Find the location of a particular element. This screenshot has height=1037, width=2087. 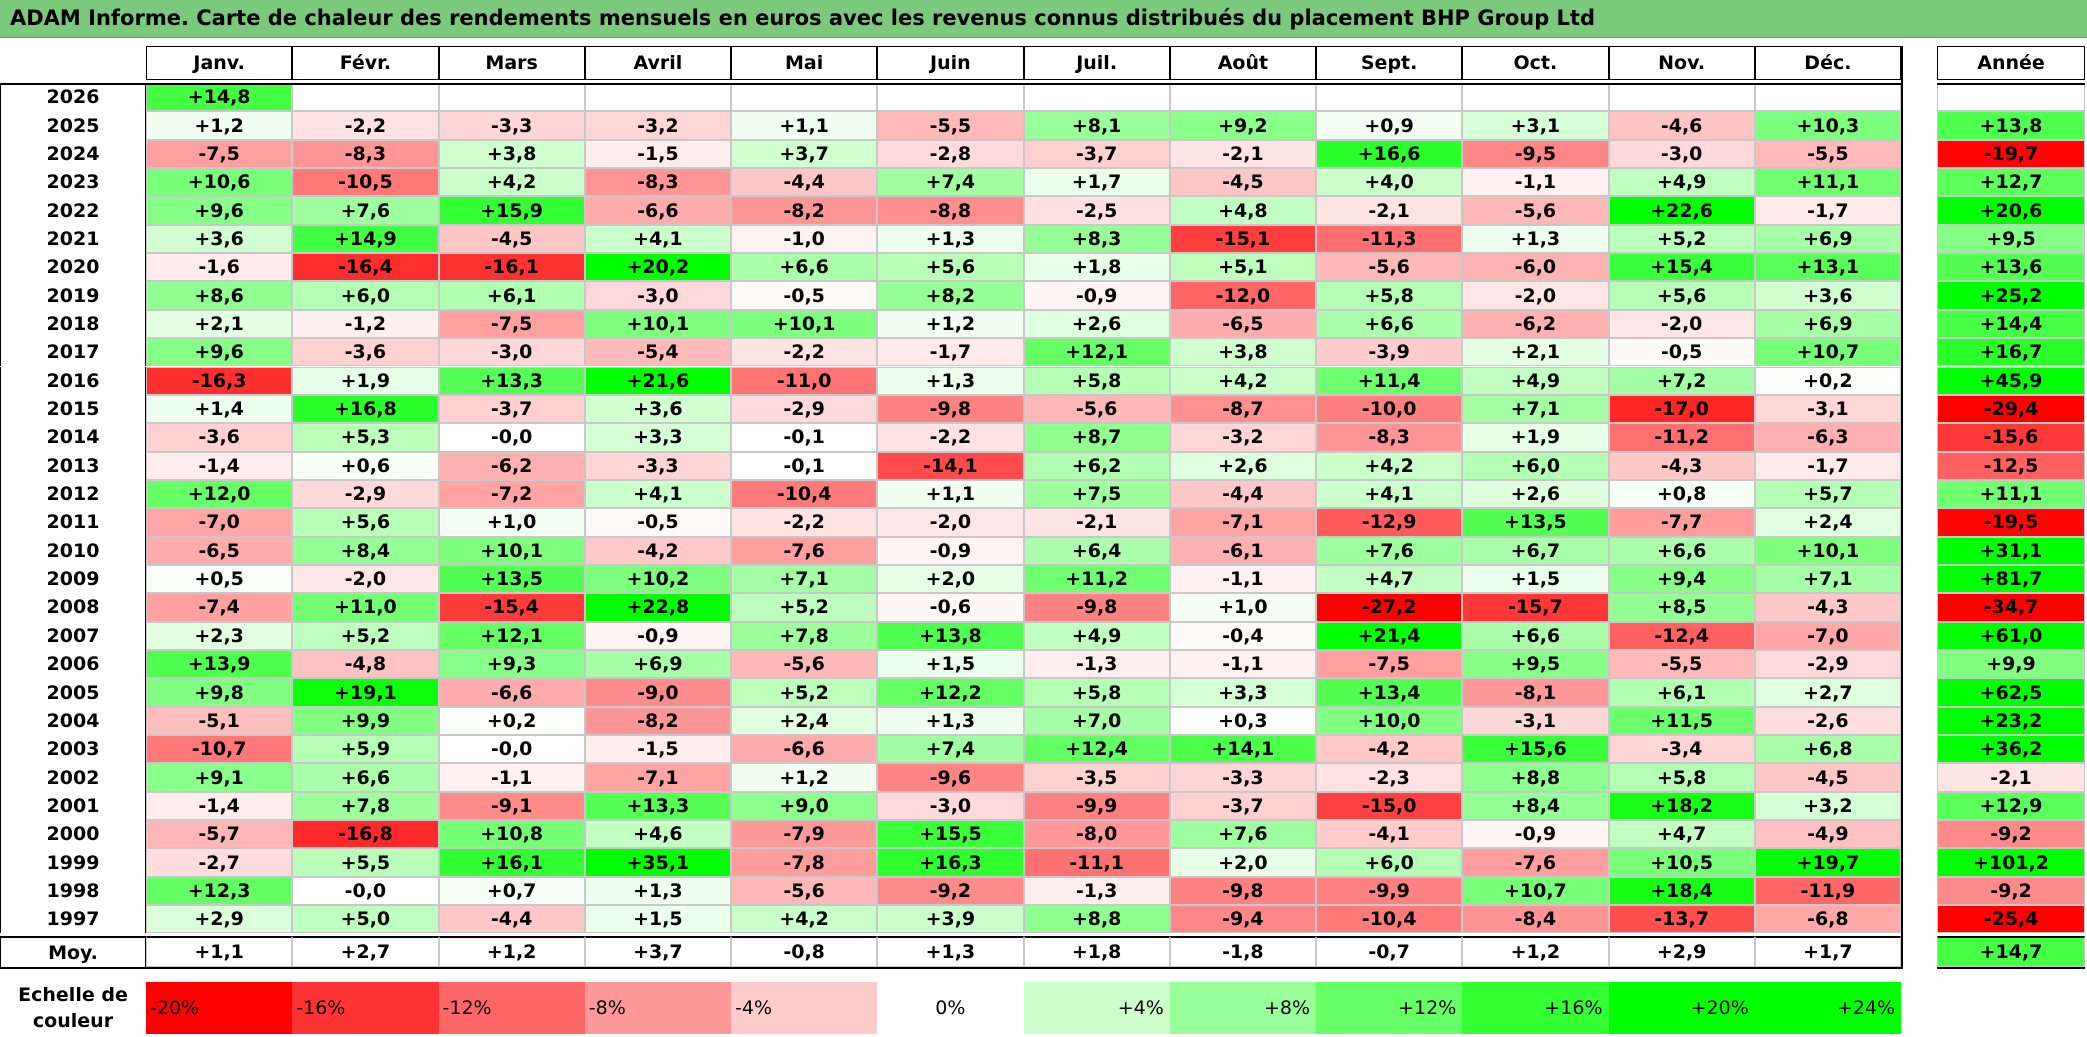

heatmap-cell: +4,2 is located at coordinates (511, 182).